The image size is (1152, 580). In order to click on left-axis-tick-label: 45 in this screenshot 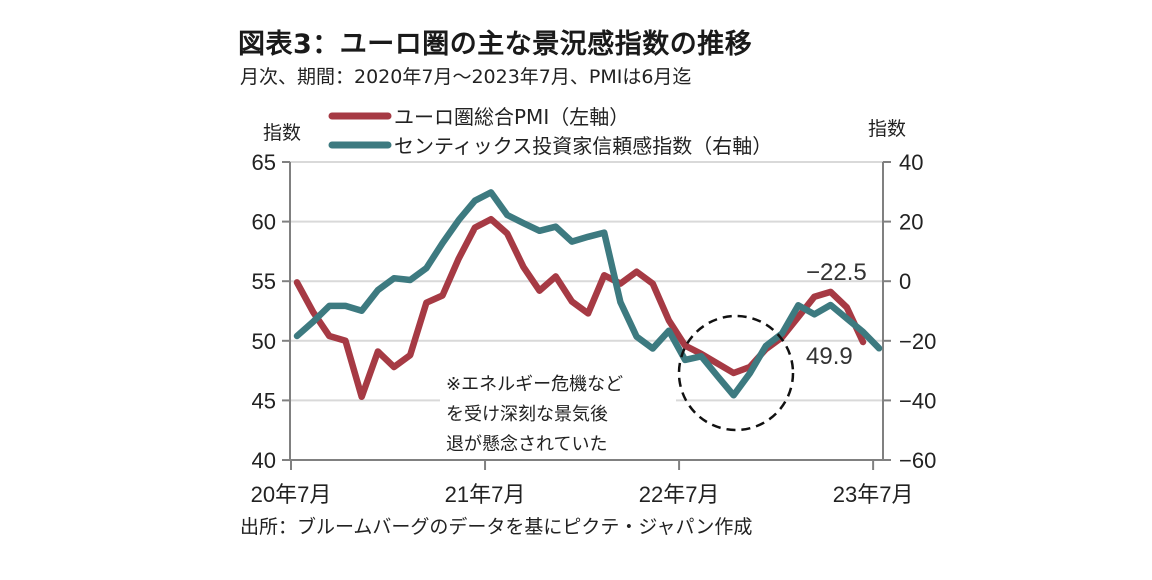, I will do `click(264, 400)`.